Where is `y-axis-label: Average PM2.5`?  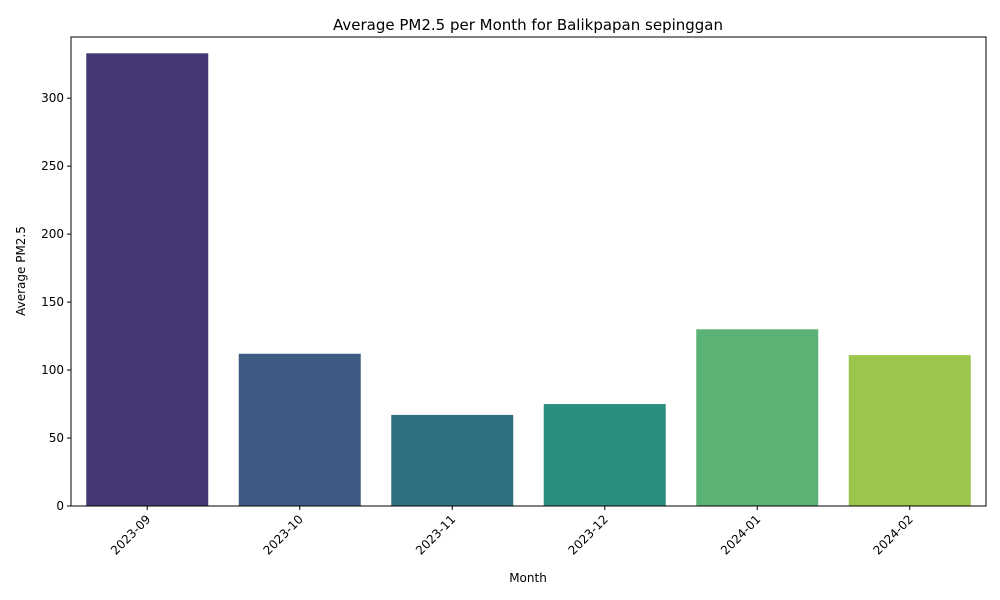 y-axis-label: Average PM2.5 is located at coordinates (21, 271).